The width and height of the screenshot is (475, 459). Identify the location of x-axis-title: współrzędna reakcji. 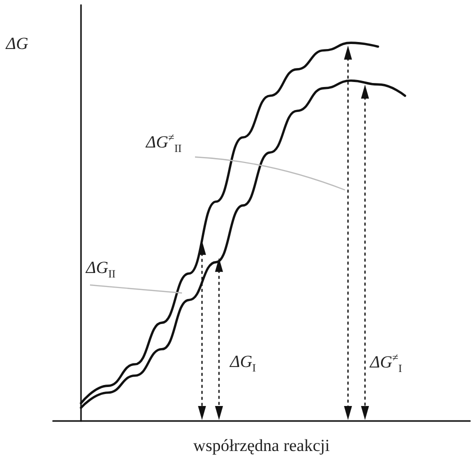
(261, 445).